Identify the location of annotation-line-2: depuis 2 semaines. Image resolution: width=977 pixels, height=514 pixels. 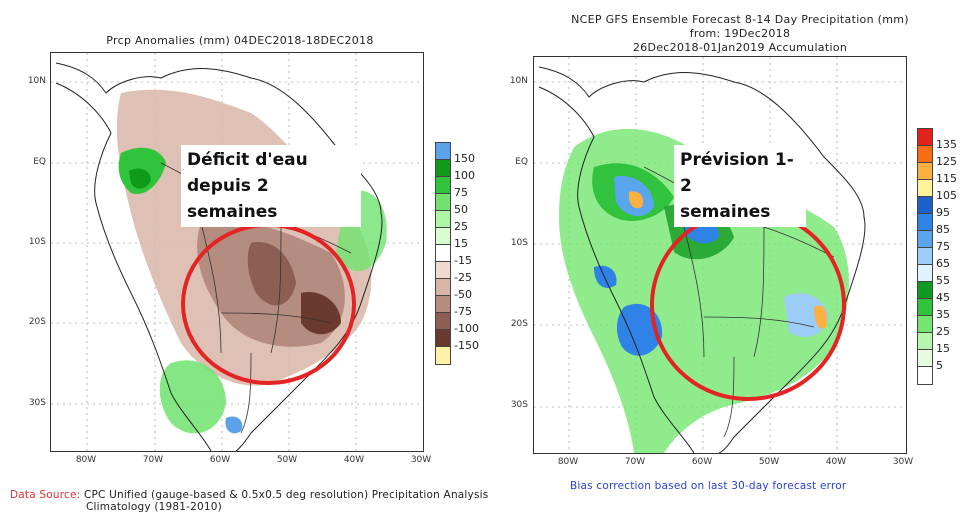
(232, 199).